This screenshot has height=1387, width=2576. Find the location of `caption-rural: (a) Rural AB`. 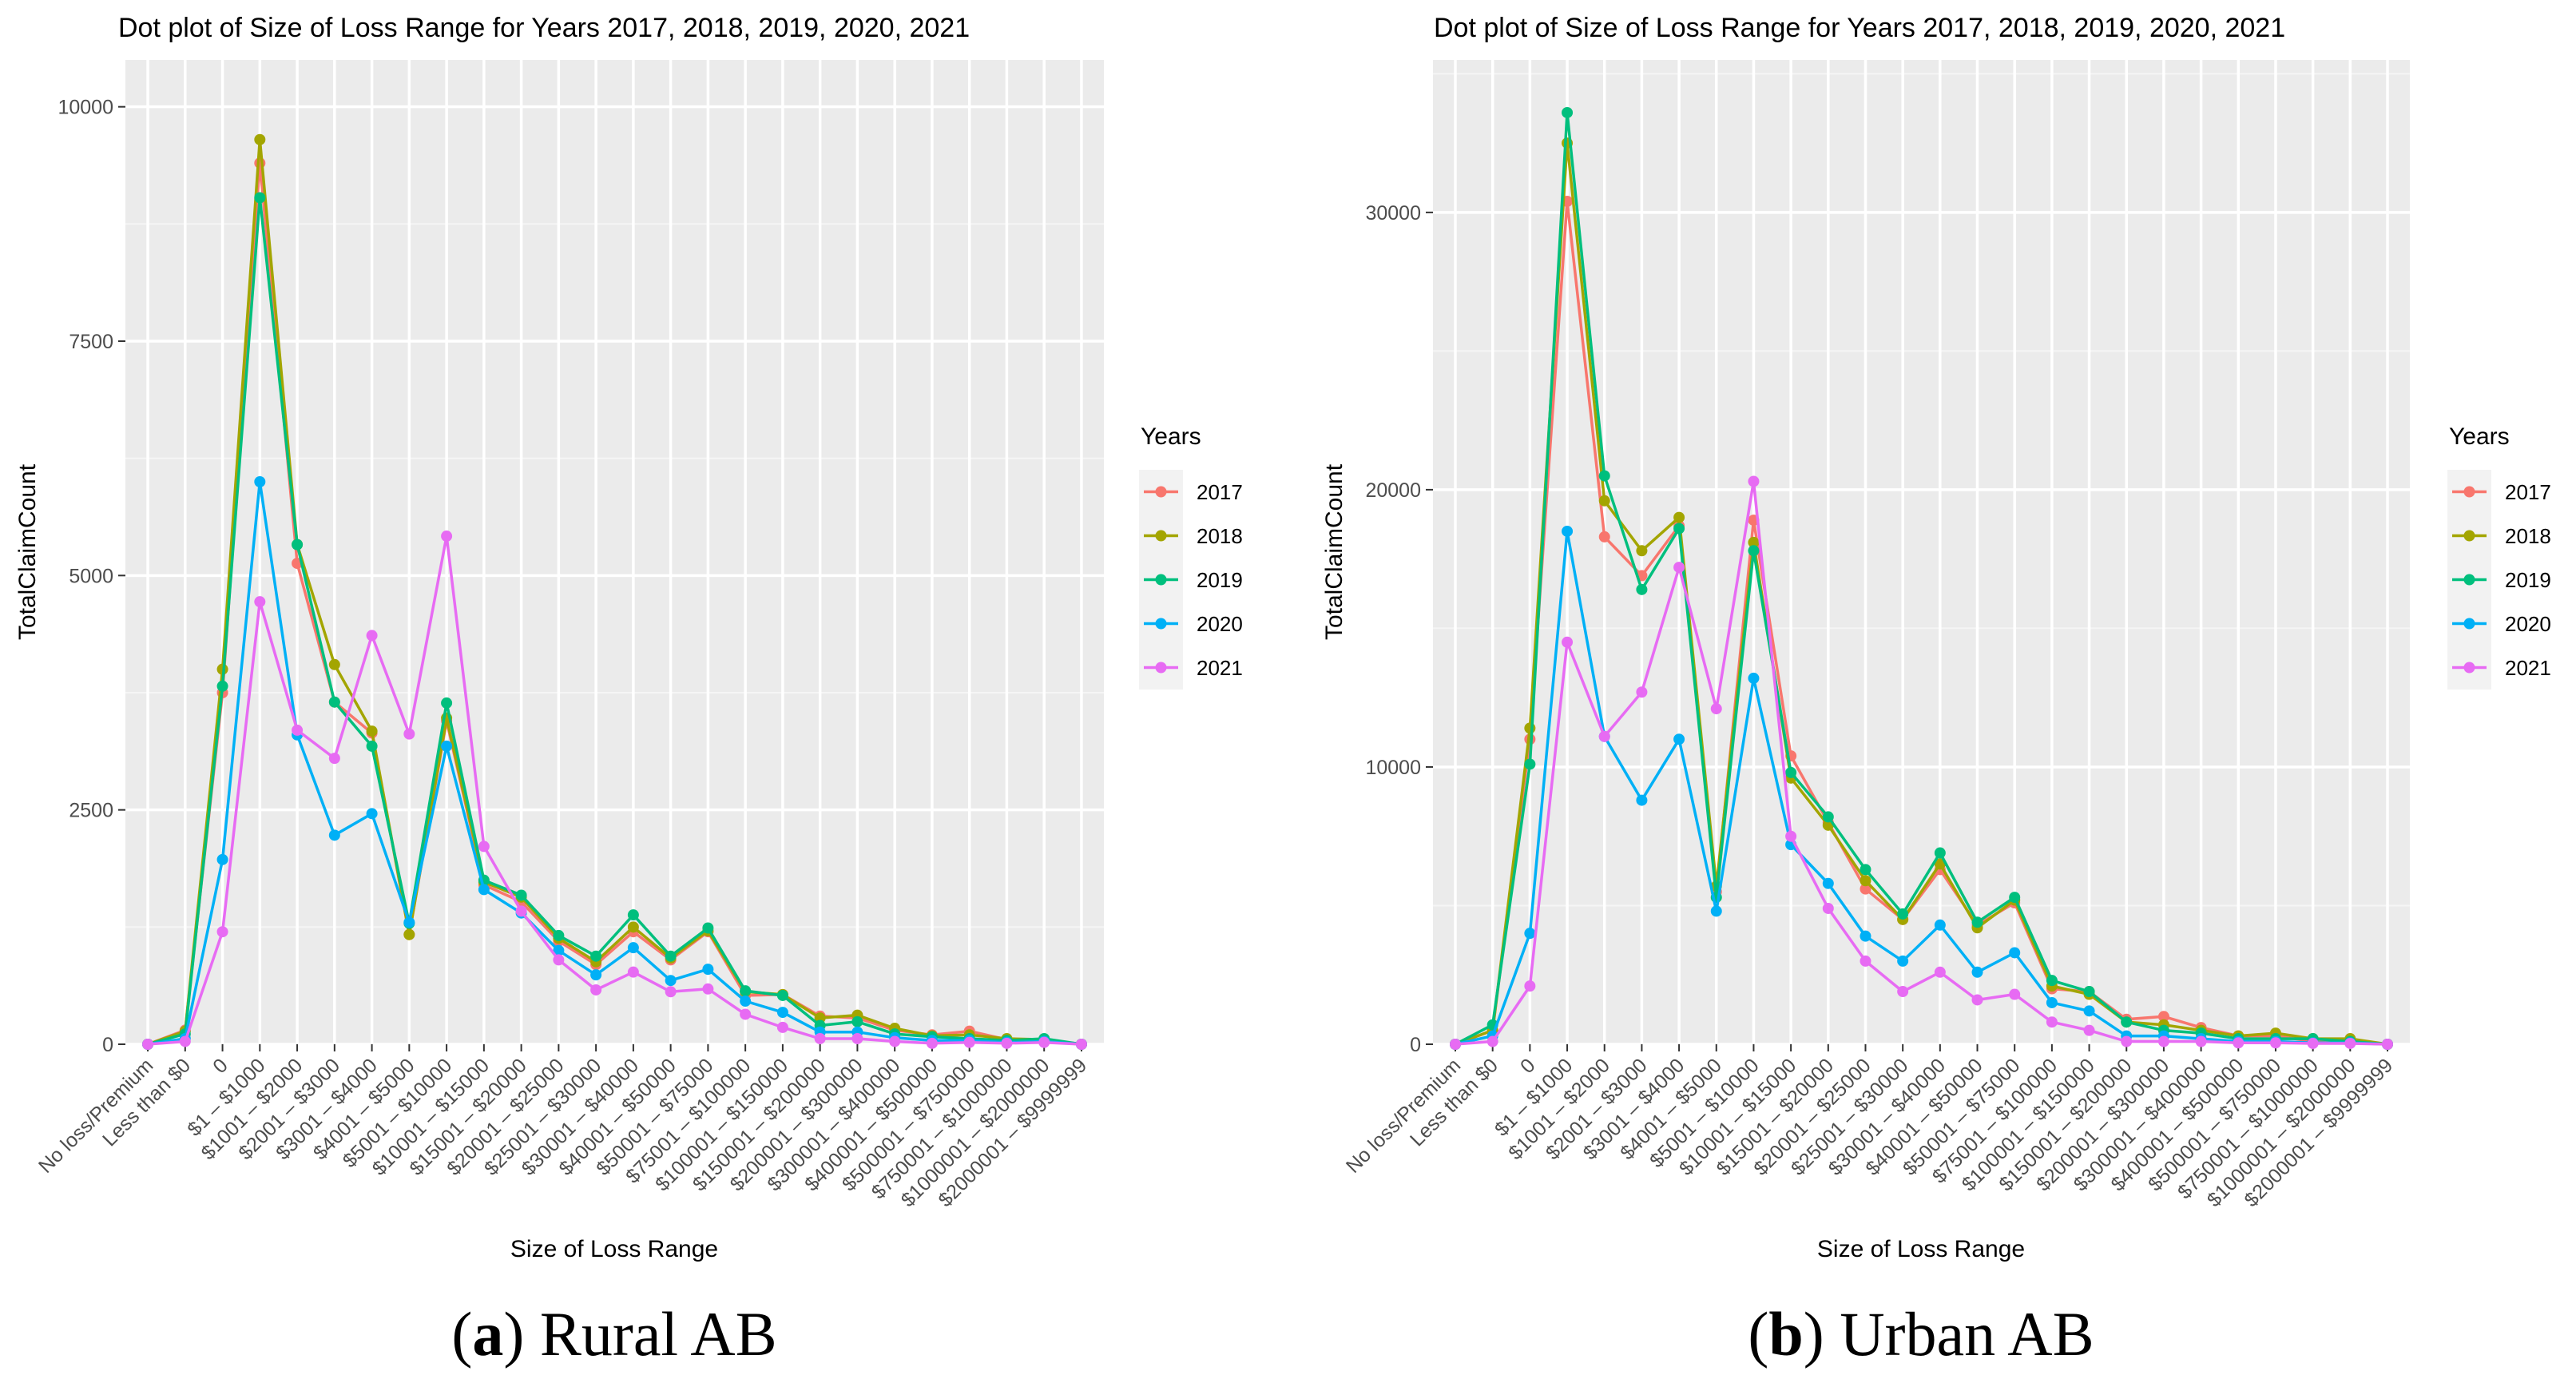

caption-rural: (a) Rural AB is located at coordinates (613, 1334).